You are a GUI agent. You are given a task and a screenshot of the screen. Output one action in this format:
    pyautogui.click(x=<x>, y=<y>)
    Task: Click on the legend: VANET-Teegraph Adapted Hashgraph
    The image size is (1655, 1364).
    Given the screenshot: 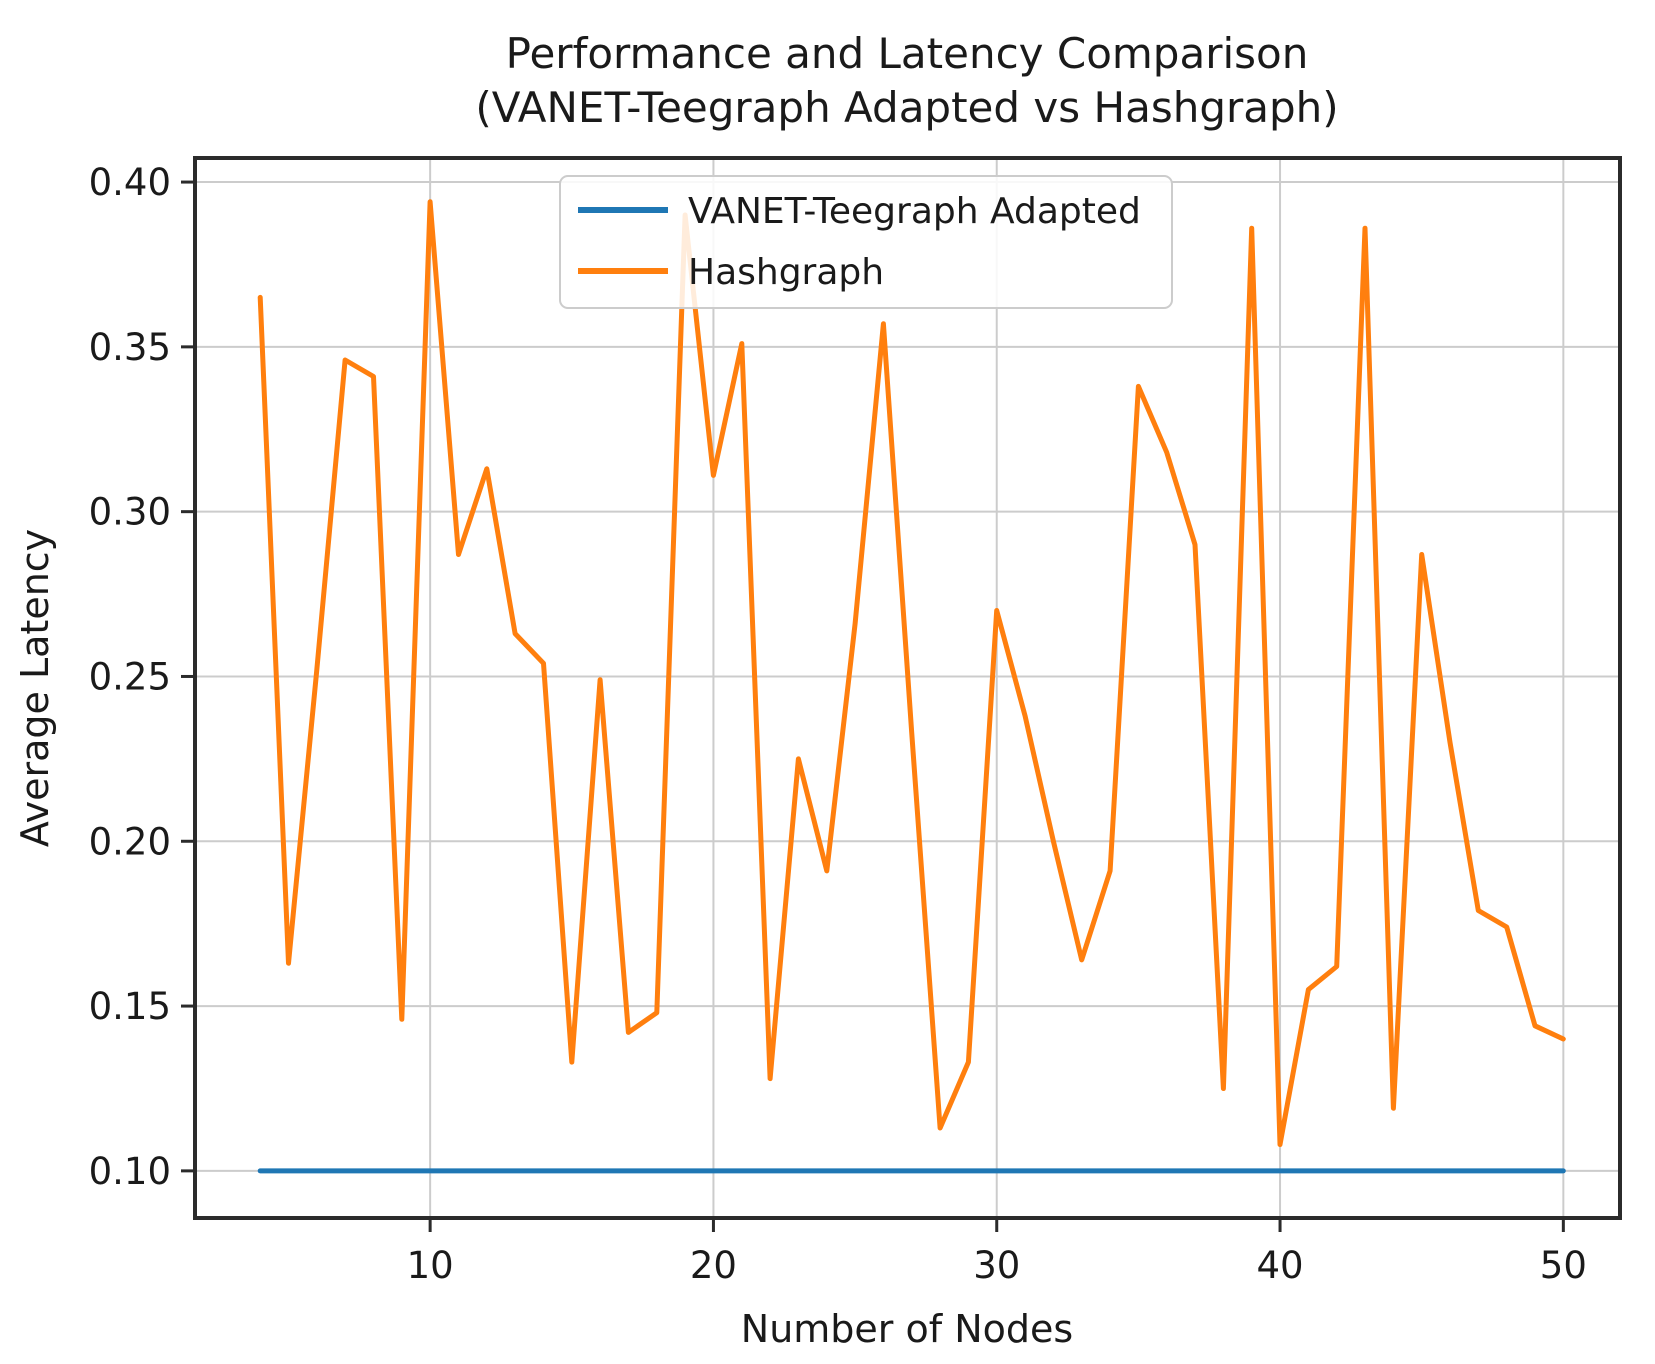 What is the action you would take?
    pyautogui.click(x=866, y=242)
    